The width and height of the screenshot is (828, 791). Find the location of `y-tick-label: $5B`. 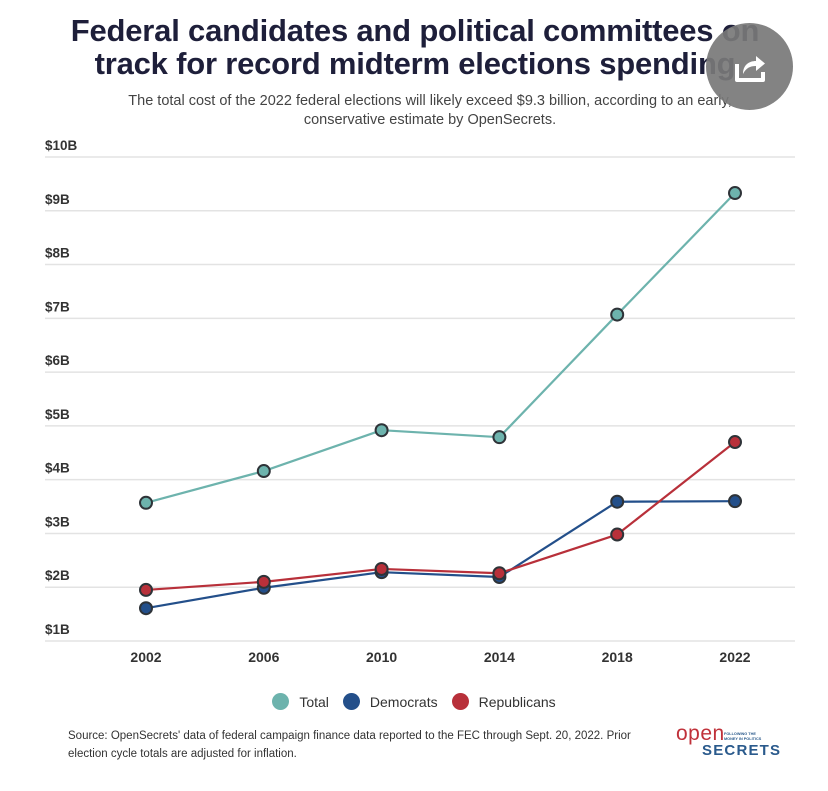

y-tick-label: $5B is located at coordinates (57, 414).